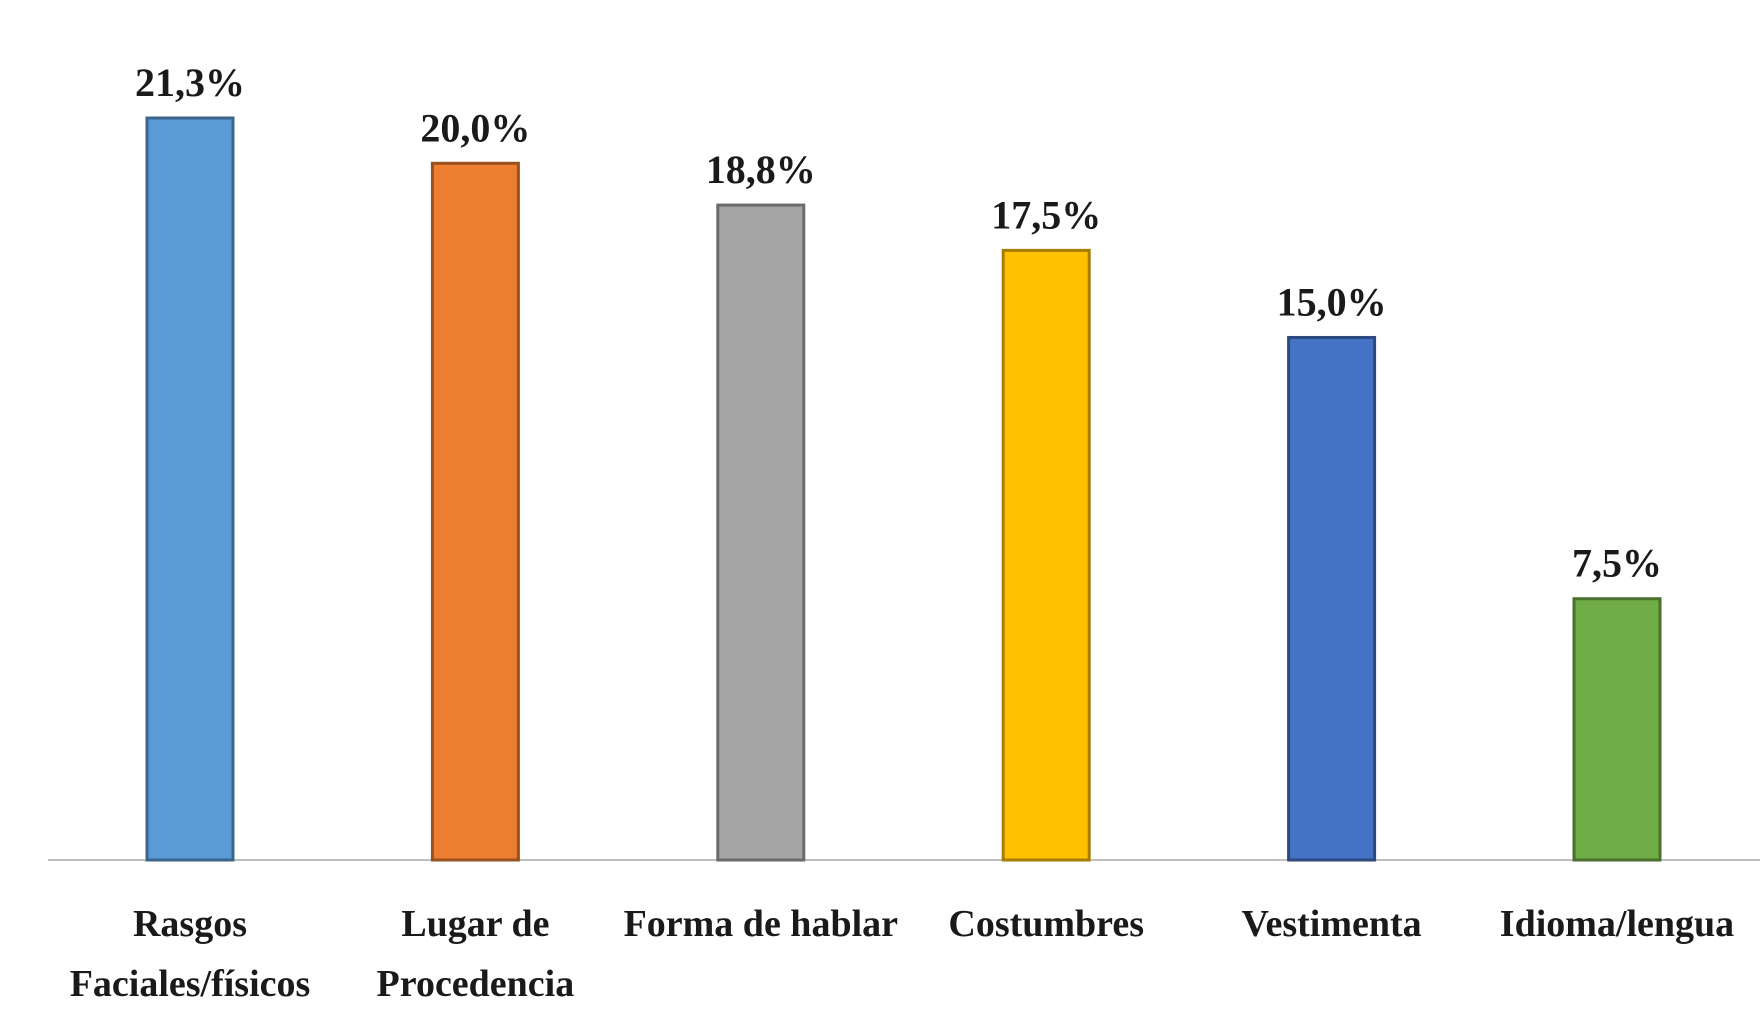 The height and width of the screenshot is (1025, 1760). Describe the element at coordinates (190, 984) in the screenshot. I see `category-label-0-line-1: Faciales/físicos` at that location.